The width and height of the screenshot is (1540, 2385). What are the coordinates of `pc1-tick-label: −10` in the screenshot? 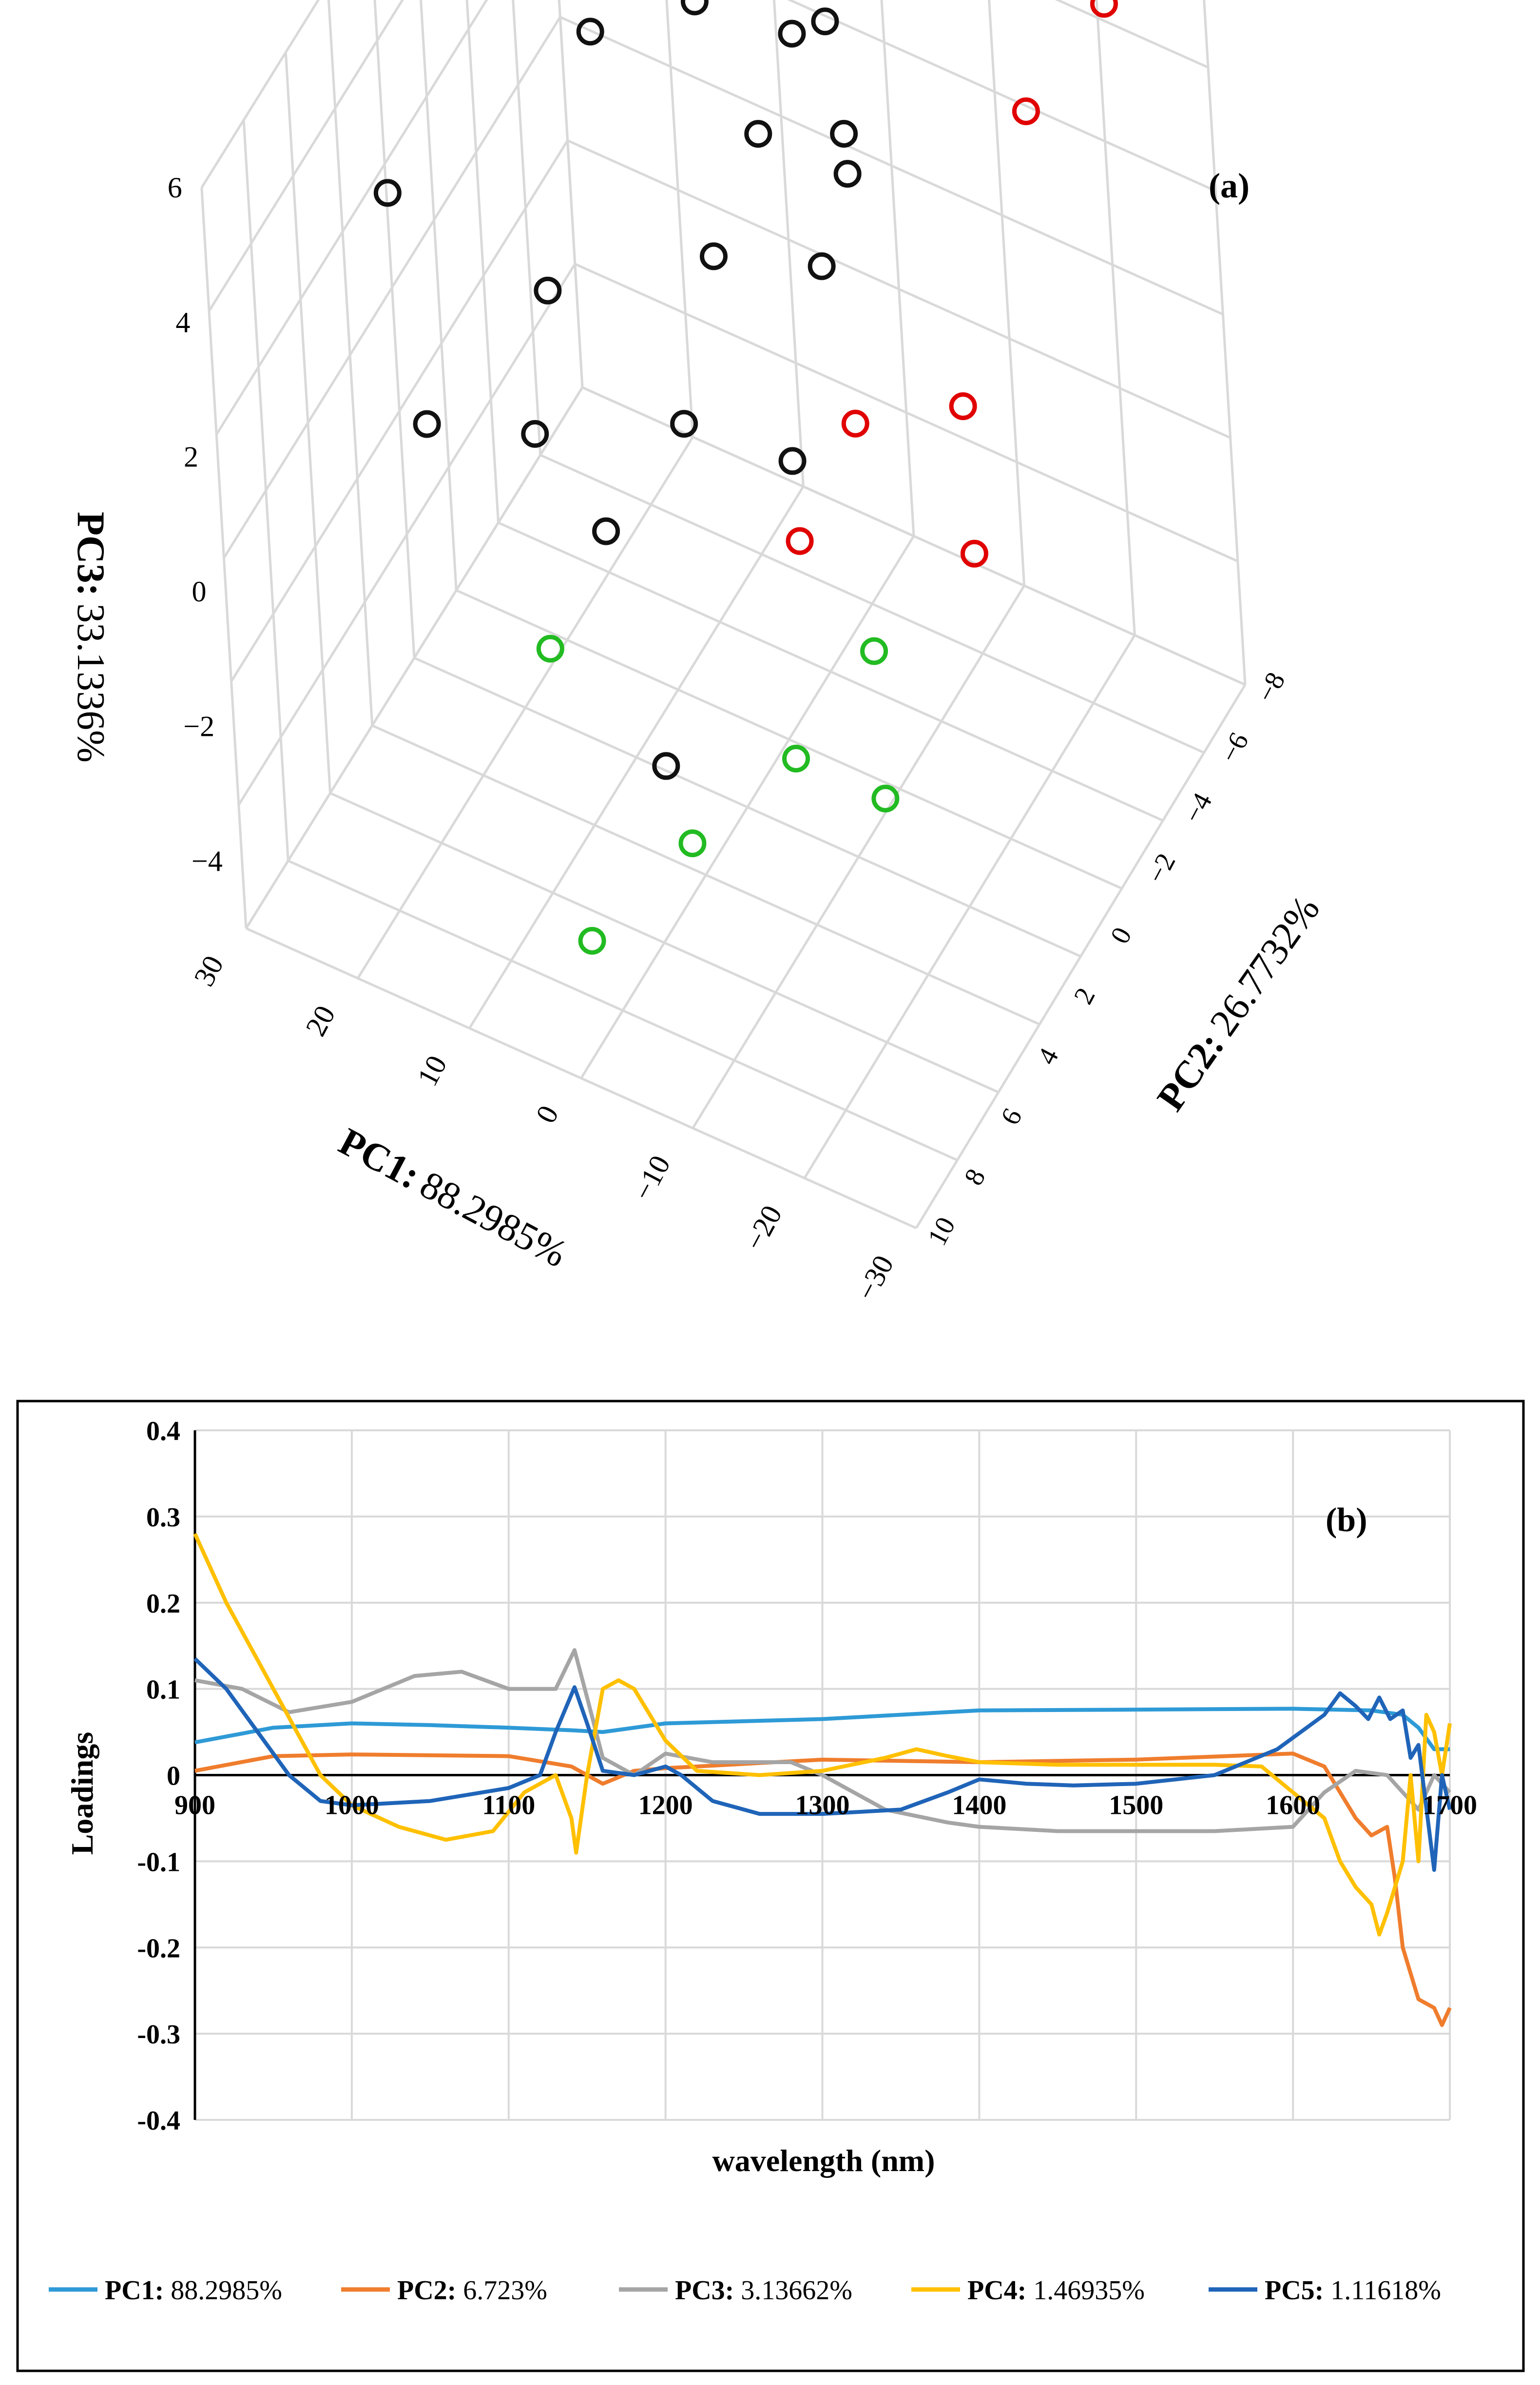 It's located at (651, 1178).